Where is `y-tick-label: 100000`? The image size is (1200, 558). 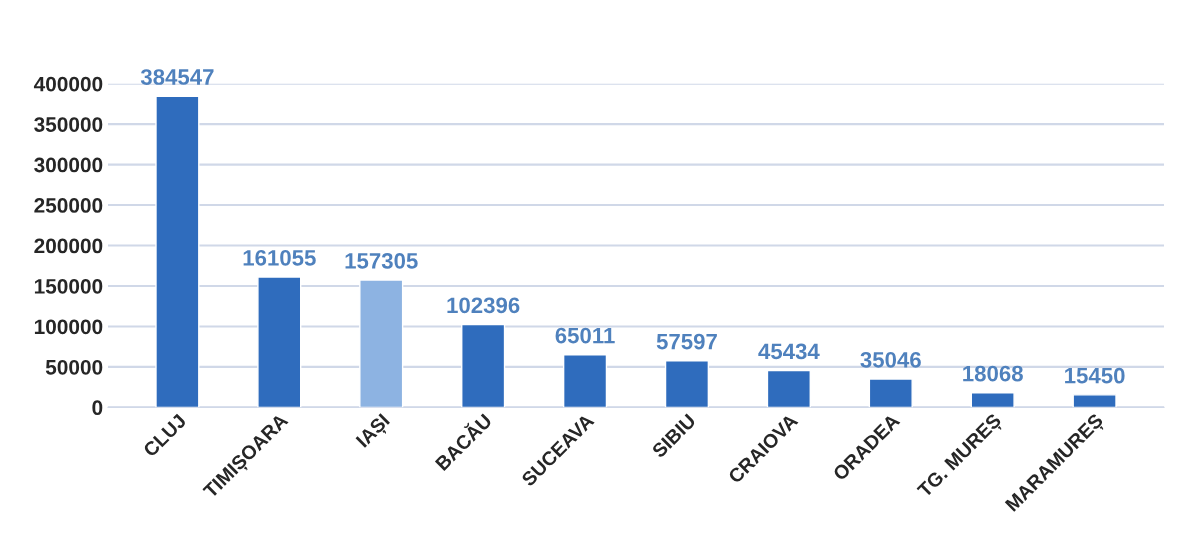 y-tick-label: 100000 is located at coordinates (68, 327).